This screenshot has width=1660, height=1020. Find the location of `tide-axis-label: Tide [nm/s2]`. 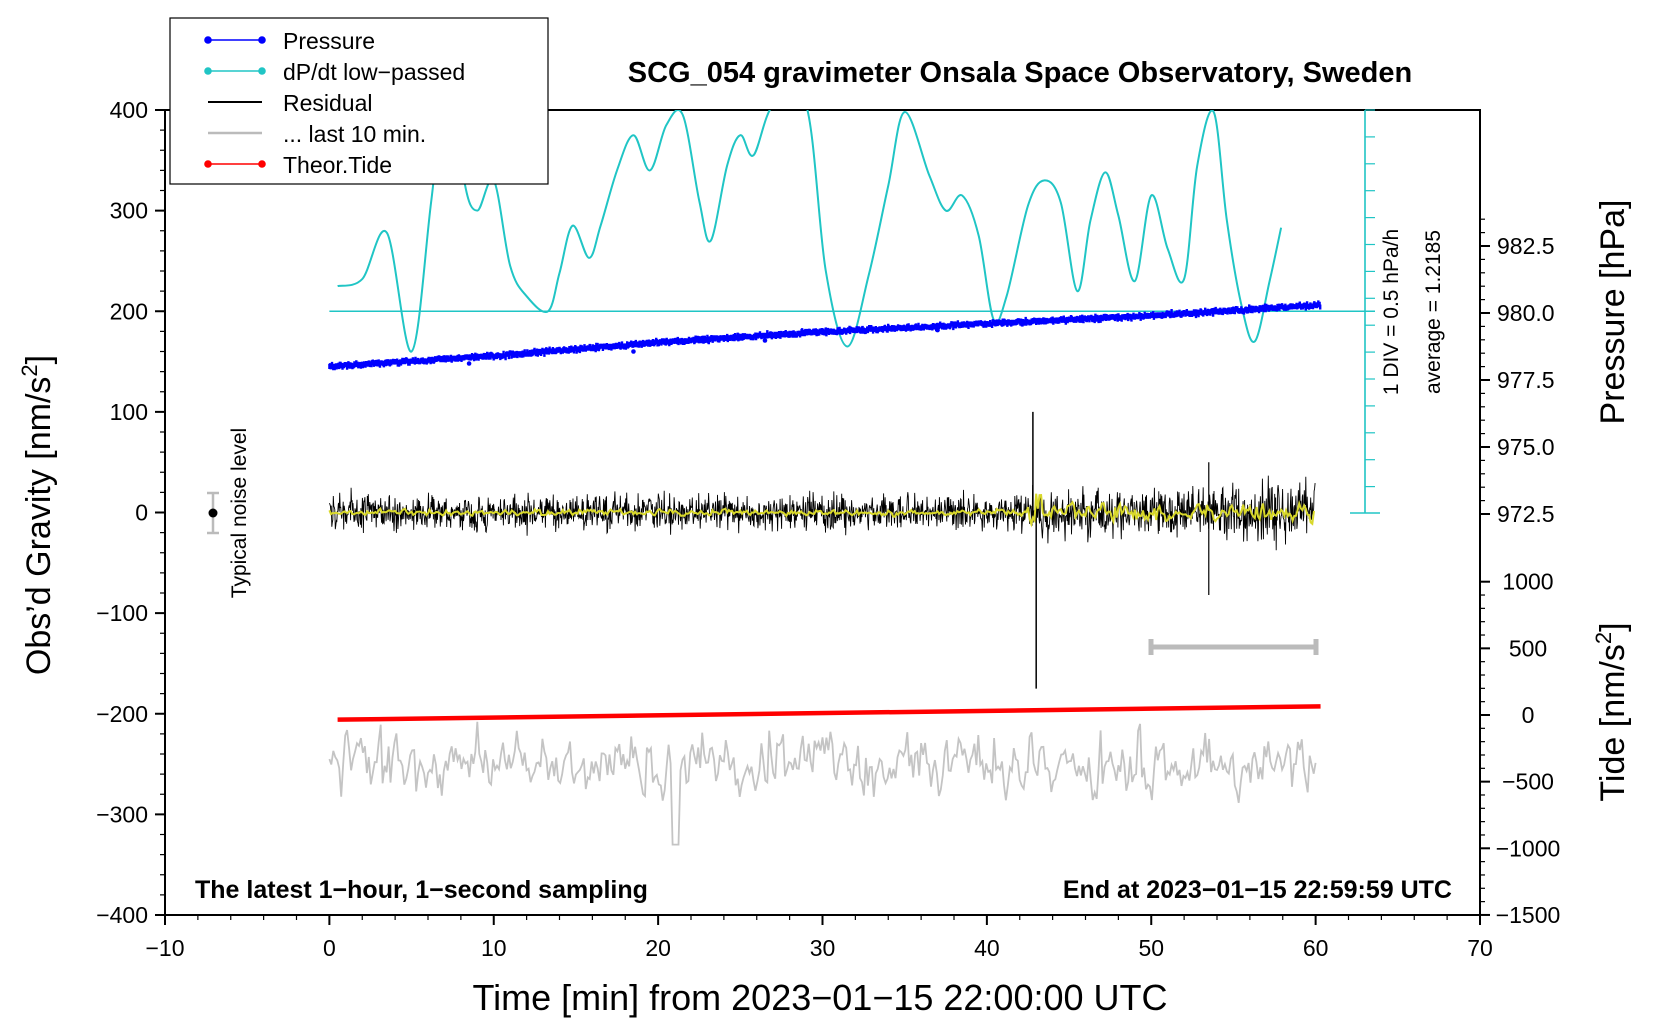

tide-axis-label: Tide [nm/s2] is located at coordinates (1611, 711).